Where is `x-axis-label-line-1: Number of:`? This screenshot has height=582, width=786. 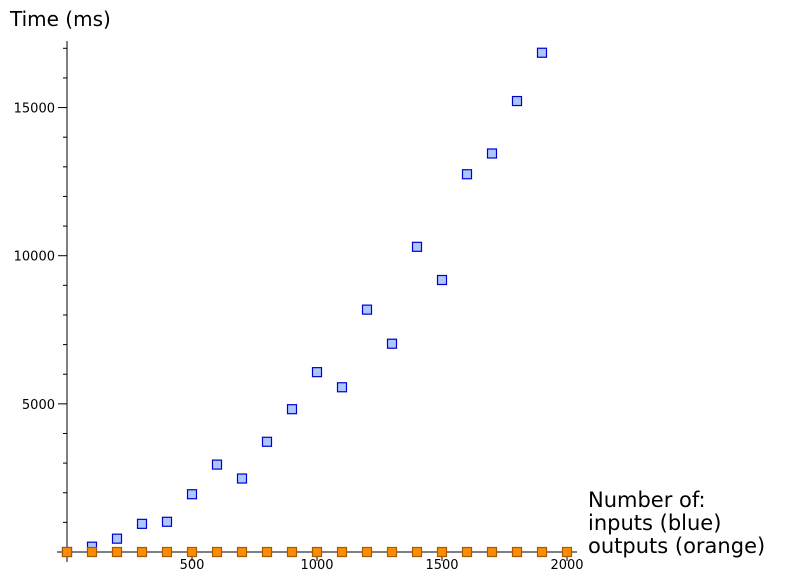 x-axis-label-line-1: Number of: is located at coordinates (647, 500).